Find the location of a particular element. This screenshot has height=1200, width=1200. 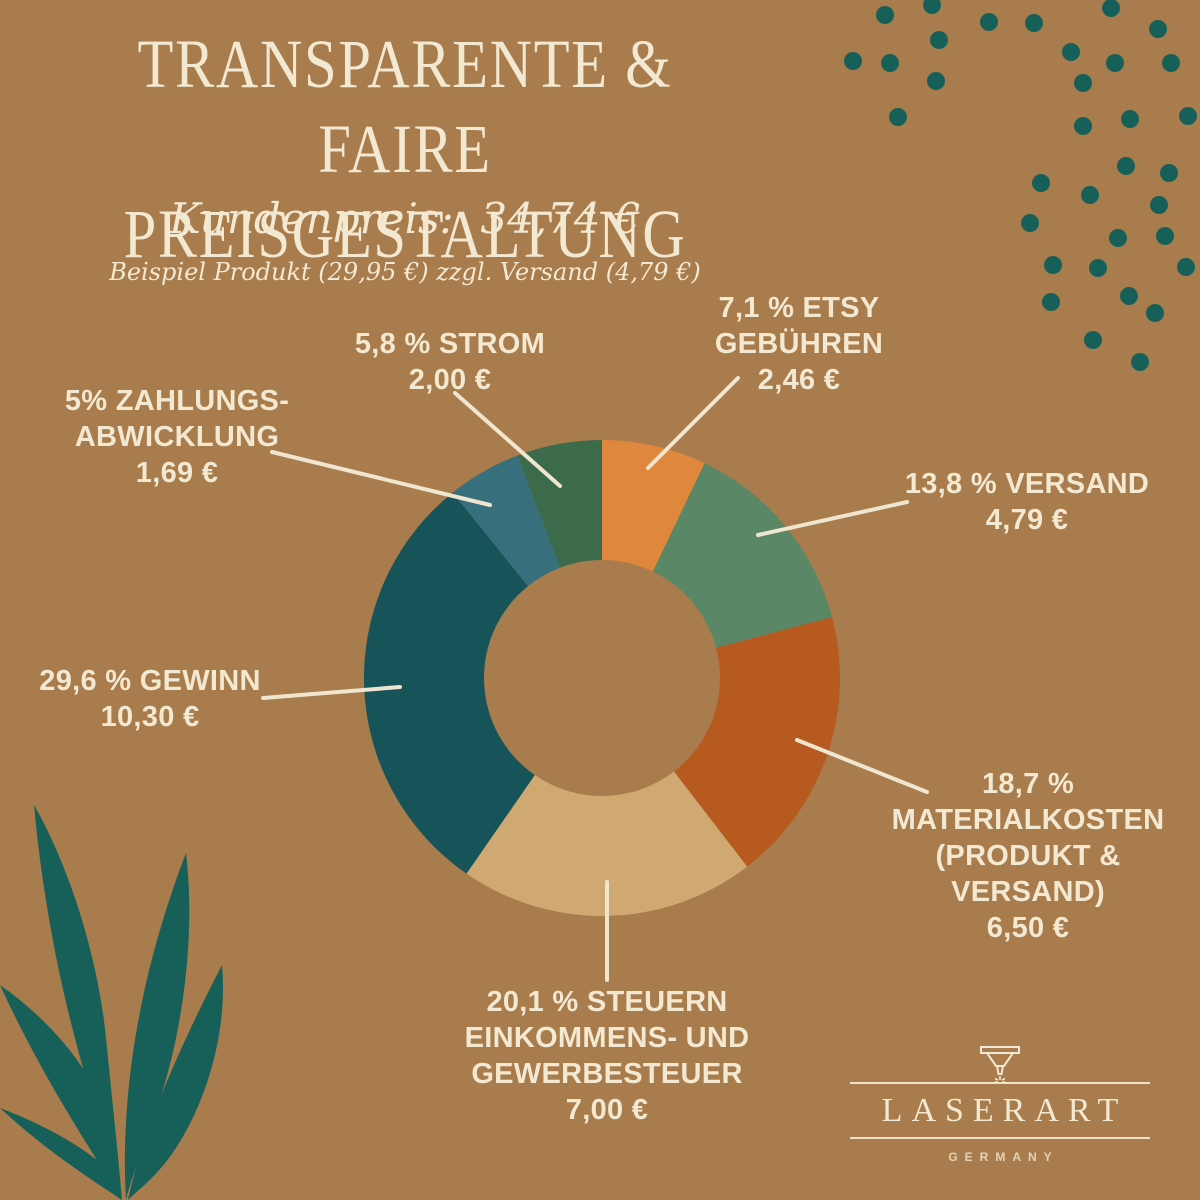

logo-divider-top is located at coordinates (1000, 1083).